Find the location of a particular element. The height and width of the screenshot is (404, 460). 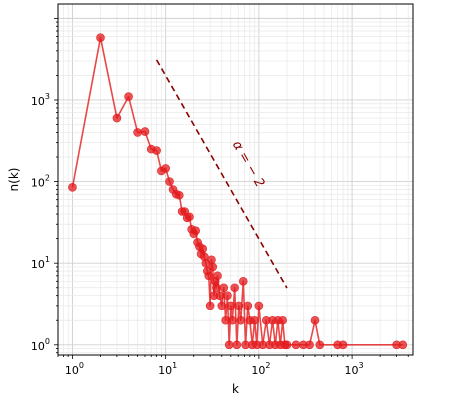

x-axis: 10⁰ 10¹ 10² 10³ is located at coordinates (233, 366).